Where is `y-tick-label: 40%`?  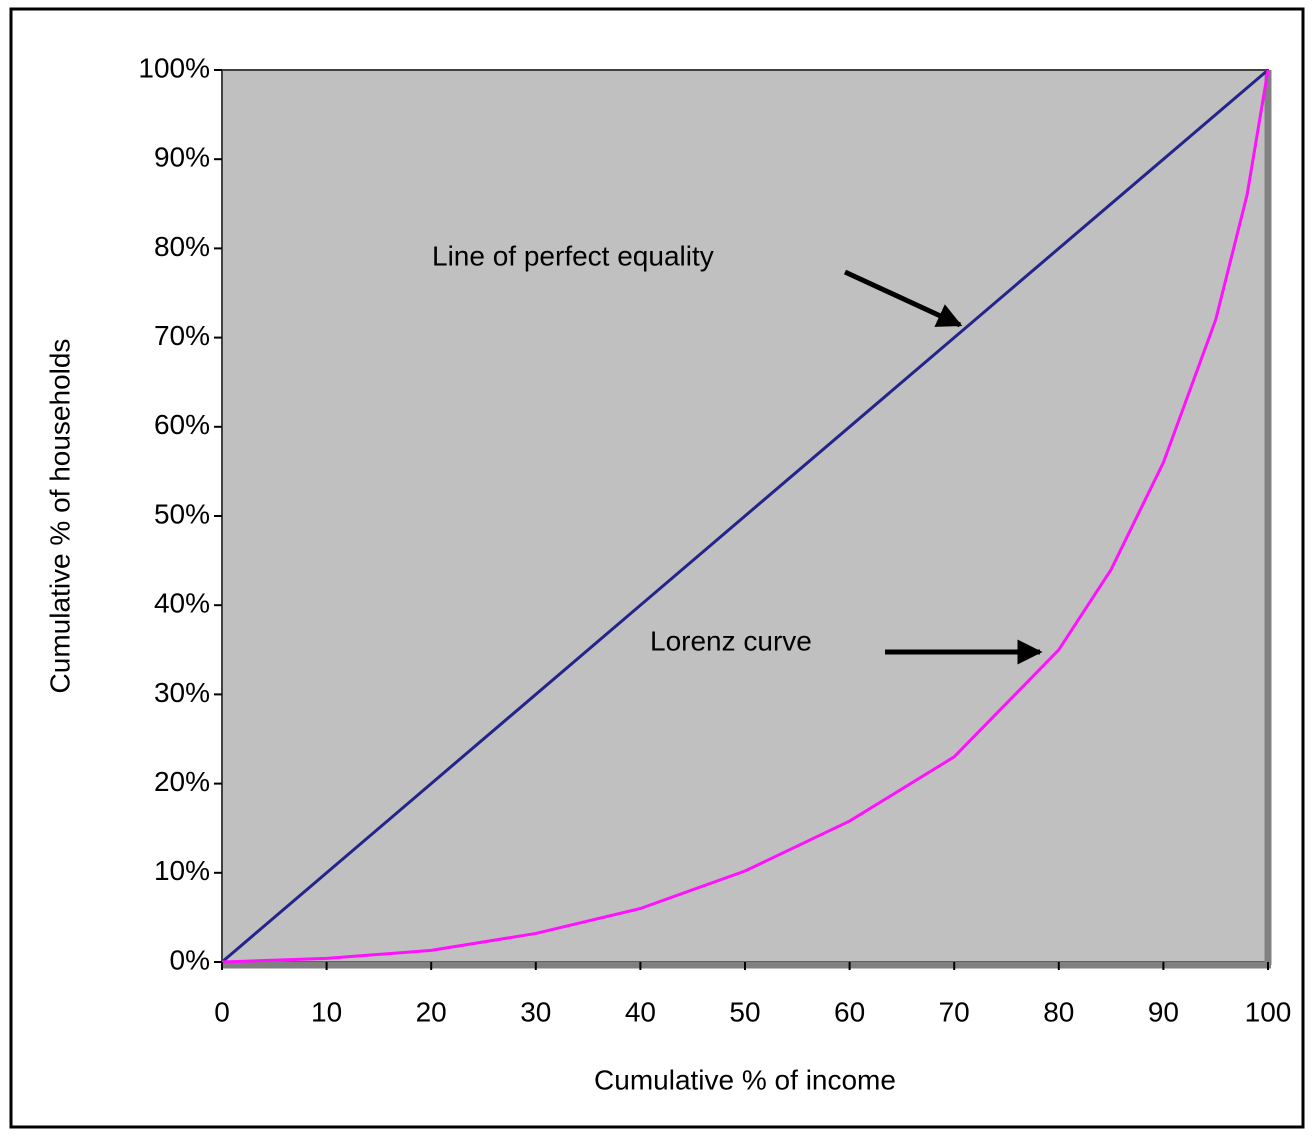
y-tick-label: 40% is located at coordinates (182, 603).